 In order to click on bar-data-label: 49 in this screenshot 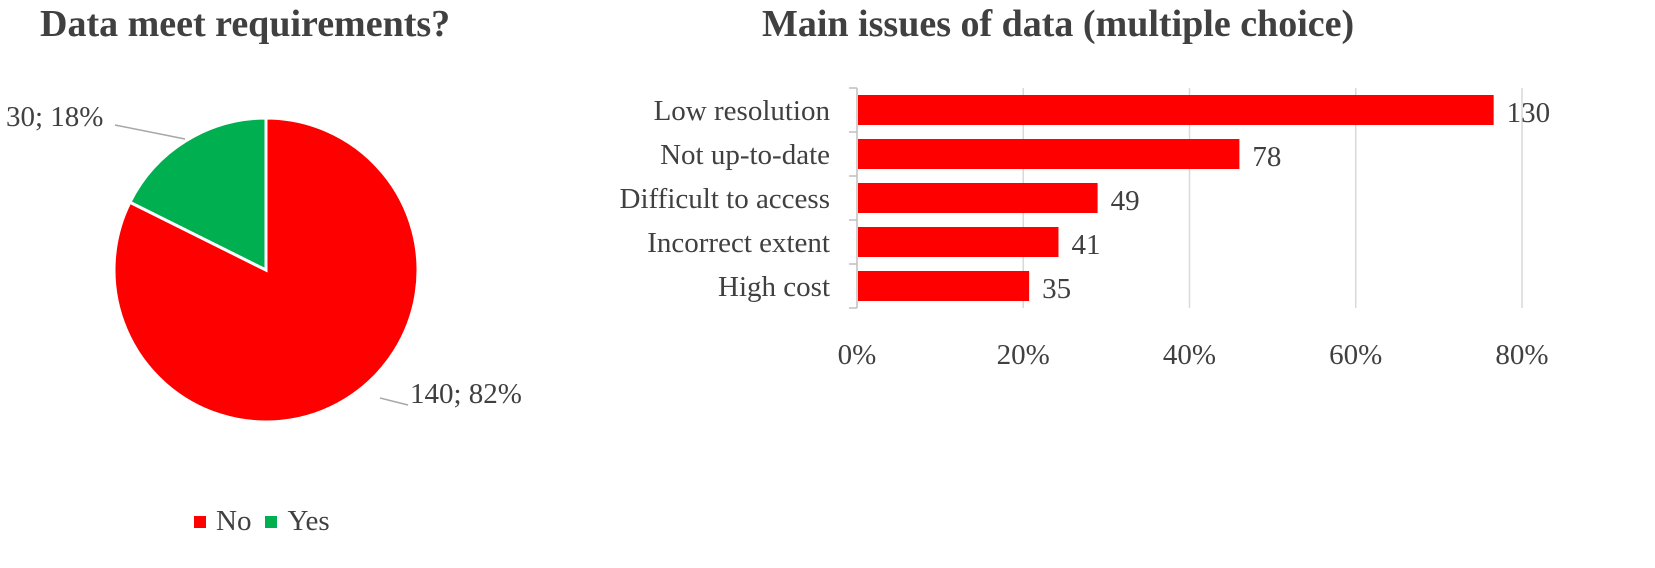, I will do `click(1125, 201)`.